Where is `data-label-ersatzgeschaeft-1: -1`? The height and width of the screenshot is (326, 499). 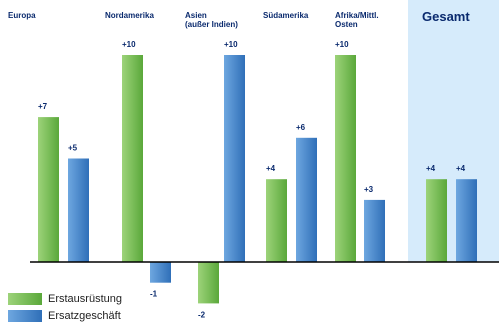 data-label-ersatzgeschaeft-1: -1 is located at coordinates (154, 294).